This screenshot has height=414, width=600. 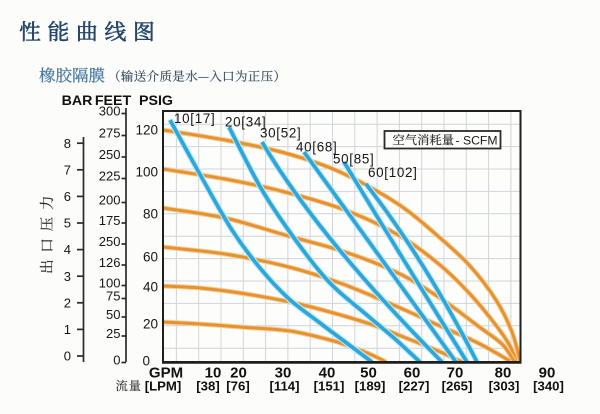 I want to click on svg-text: 6, so click(x=67, y=196).